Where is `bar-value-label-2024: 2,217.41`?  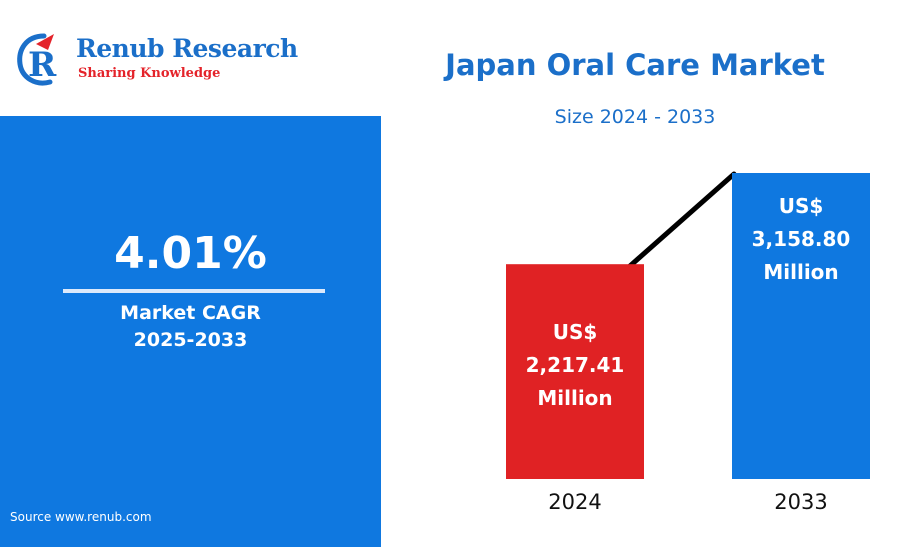
bar-value-label-2024: 2,217.41 is located at coordinates (575, 365).